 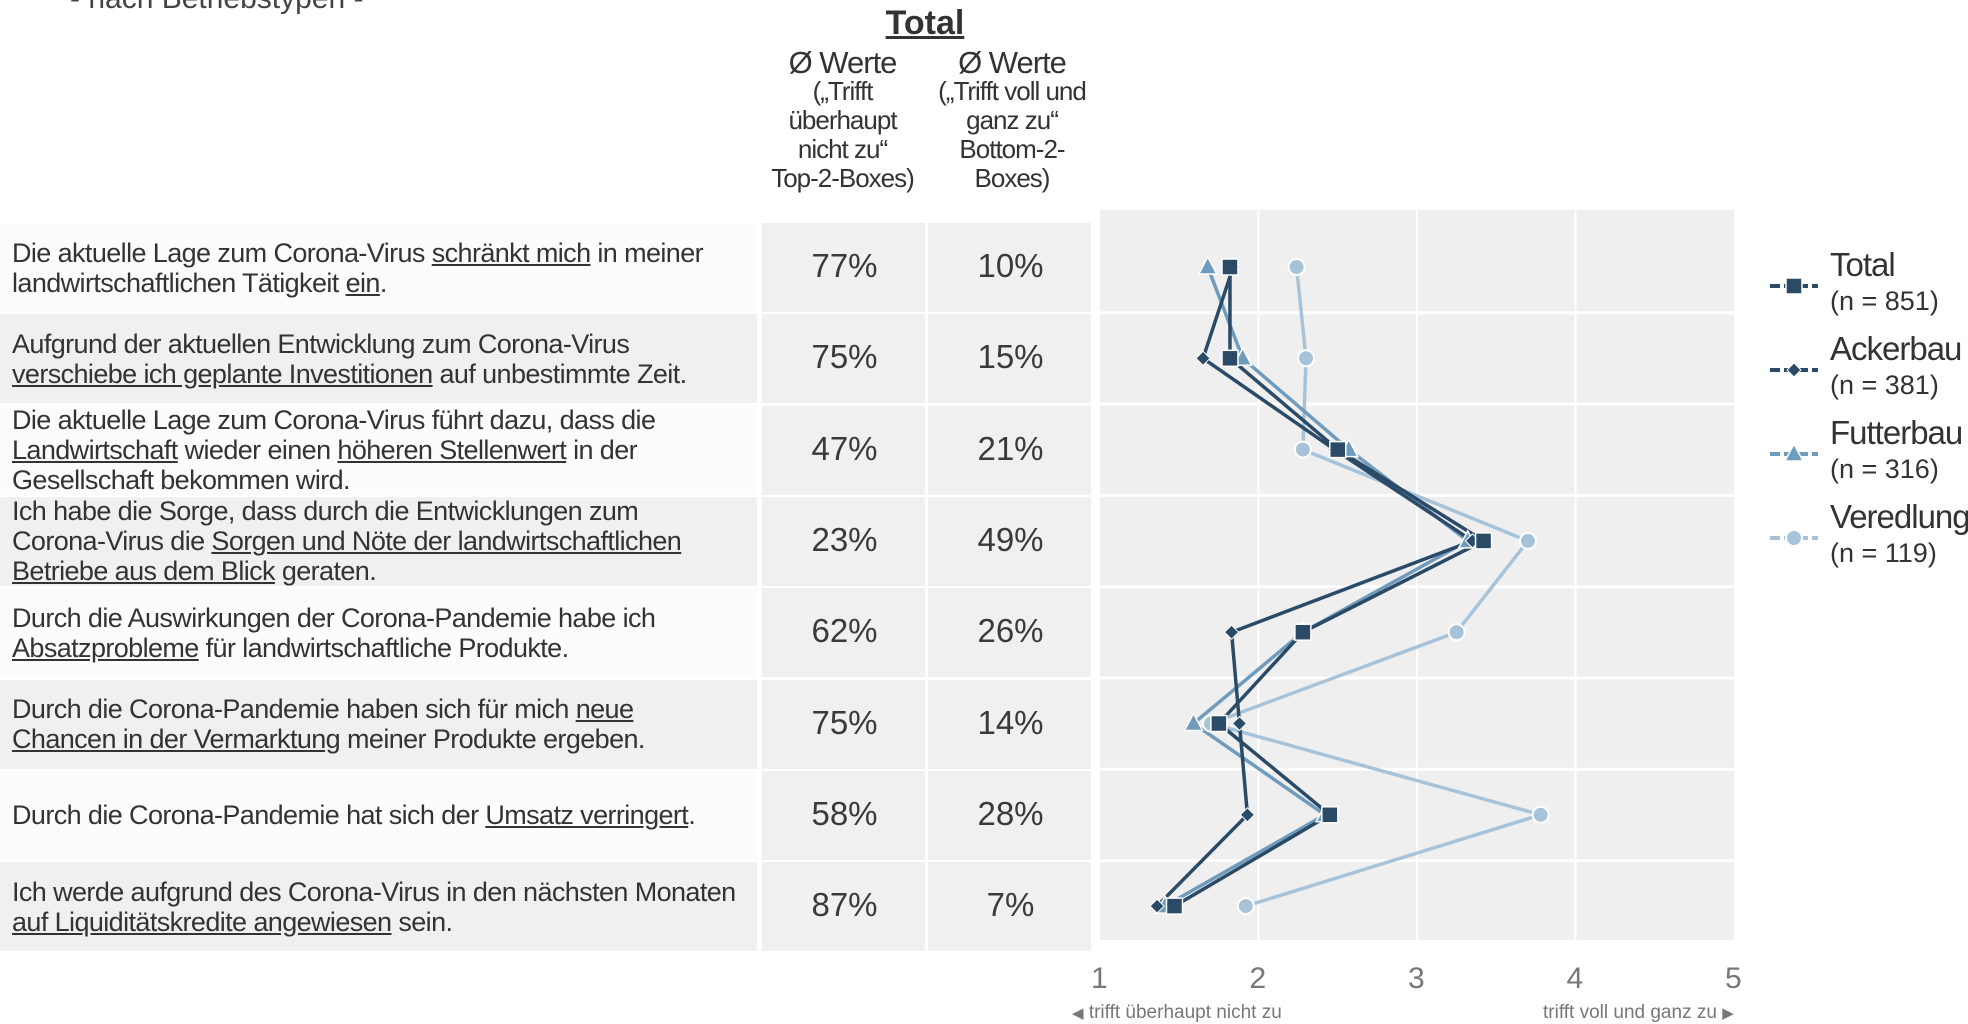 What do you see at coordinates (222, 252) in the screenshot?
I see `statement-segment: Die aktuelle Lage zum Corona-Virus` at bounding box center [222, 252].